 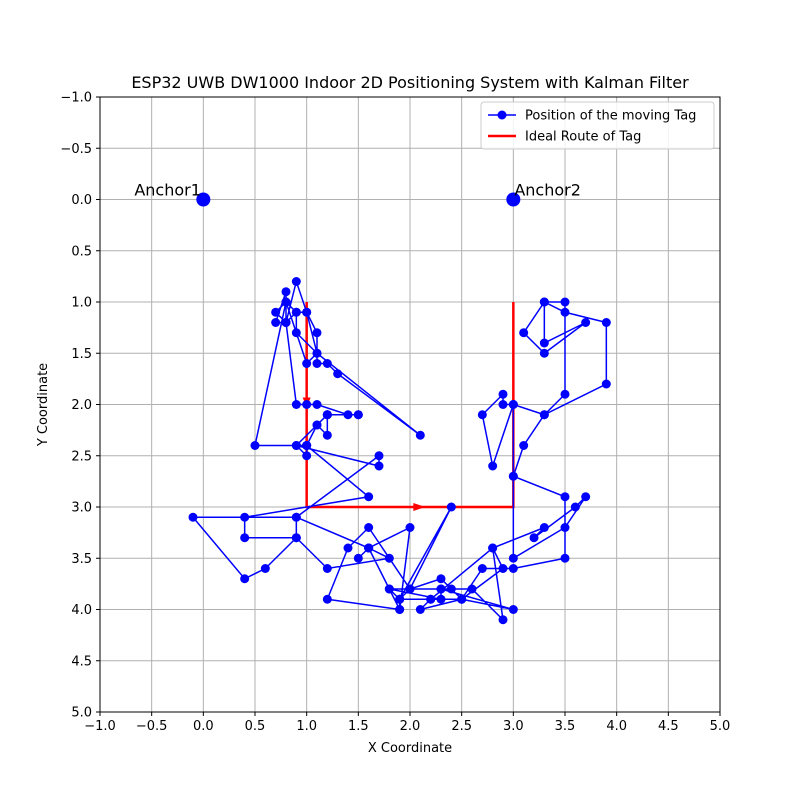 What do you see at coordinates (81, 303) in the screenshot?
I see `y-tick-label: 1.0` at bounding box center [81, 303].